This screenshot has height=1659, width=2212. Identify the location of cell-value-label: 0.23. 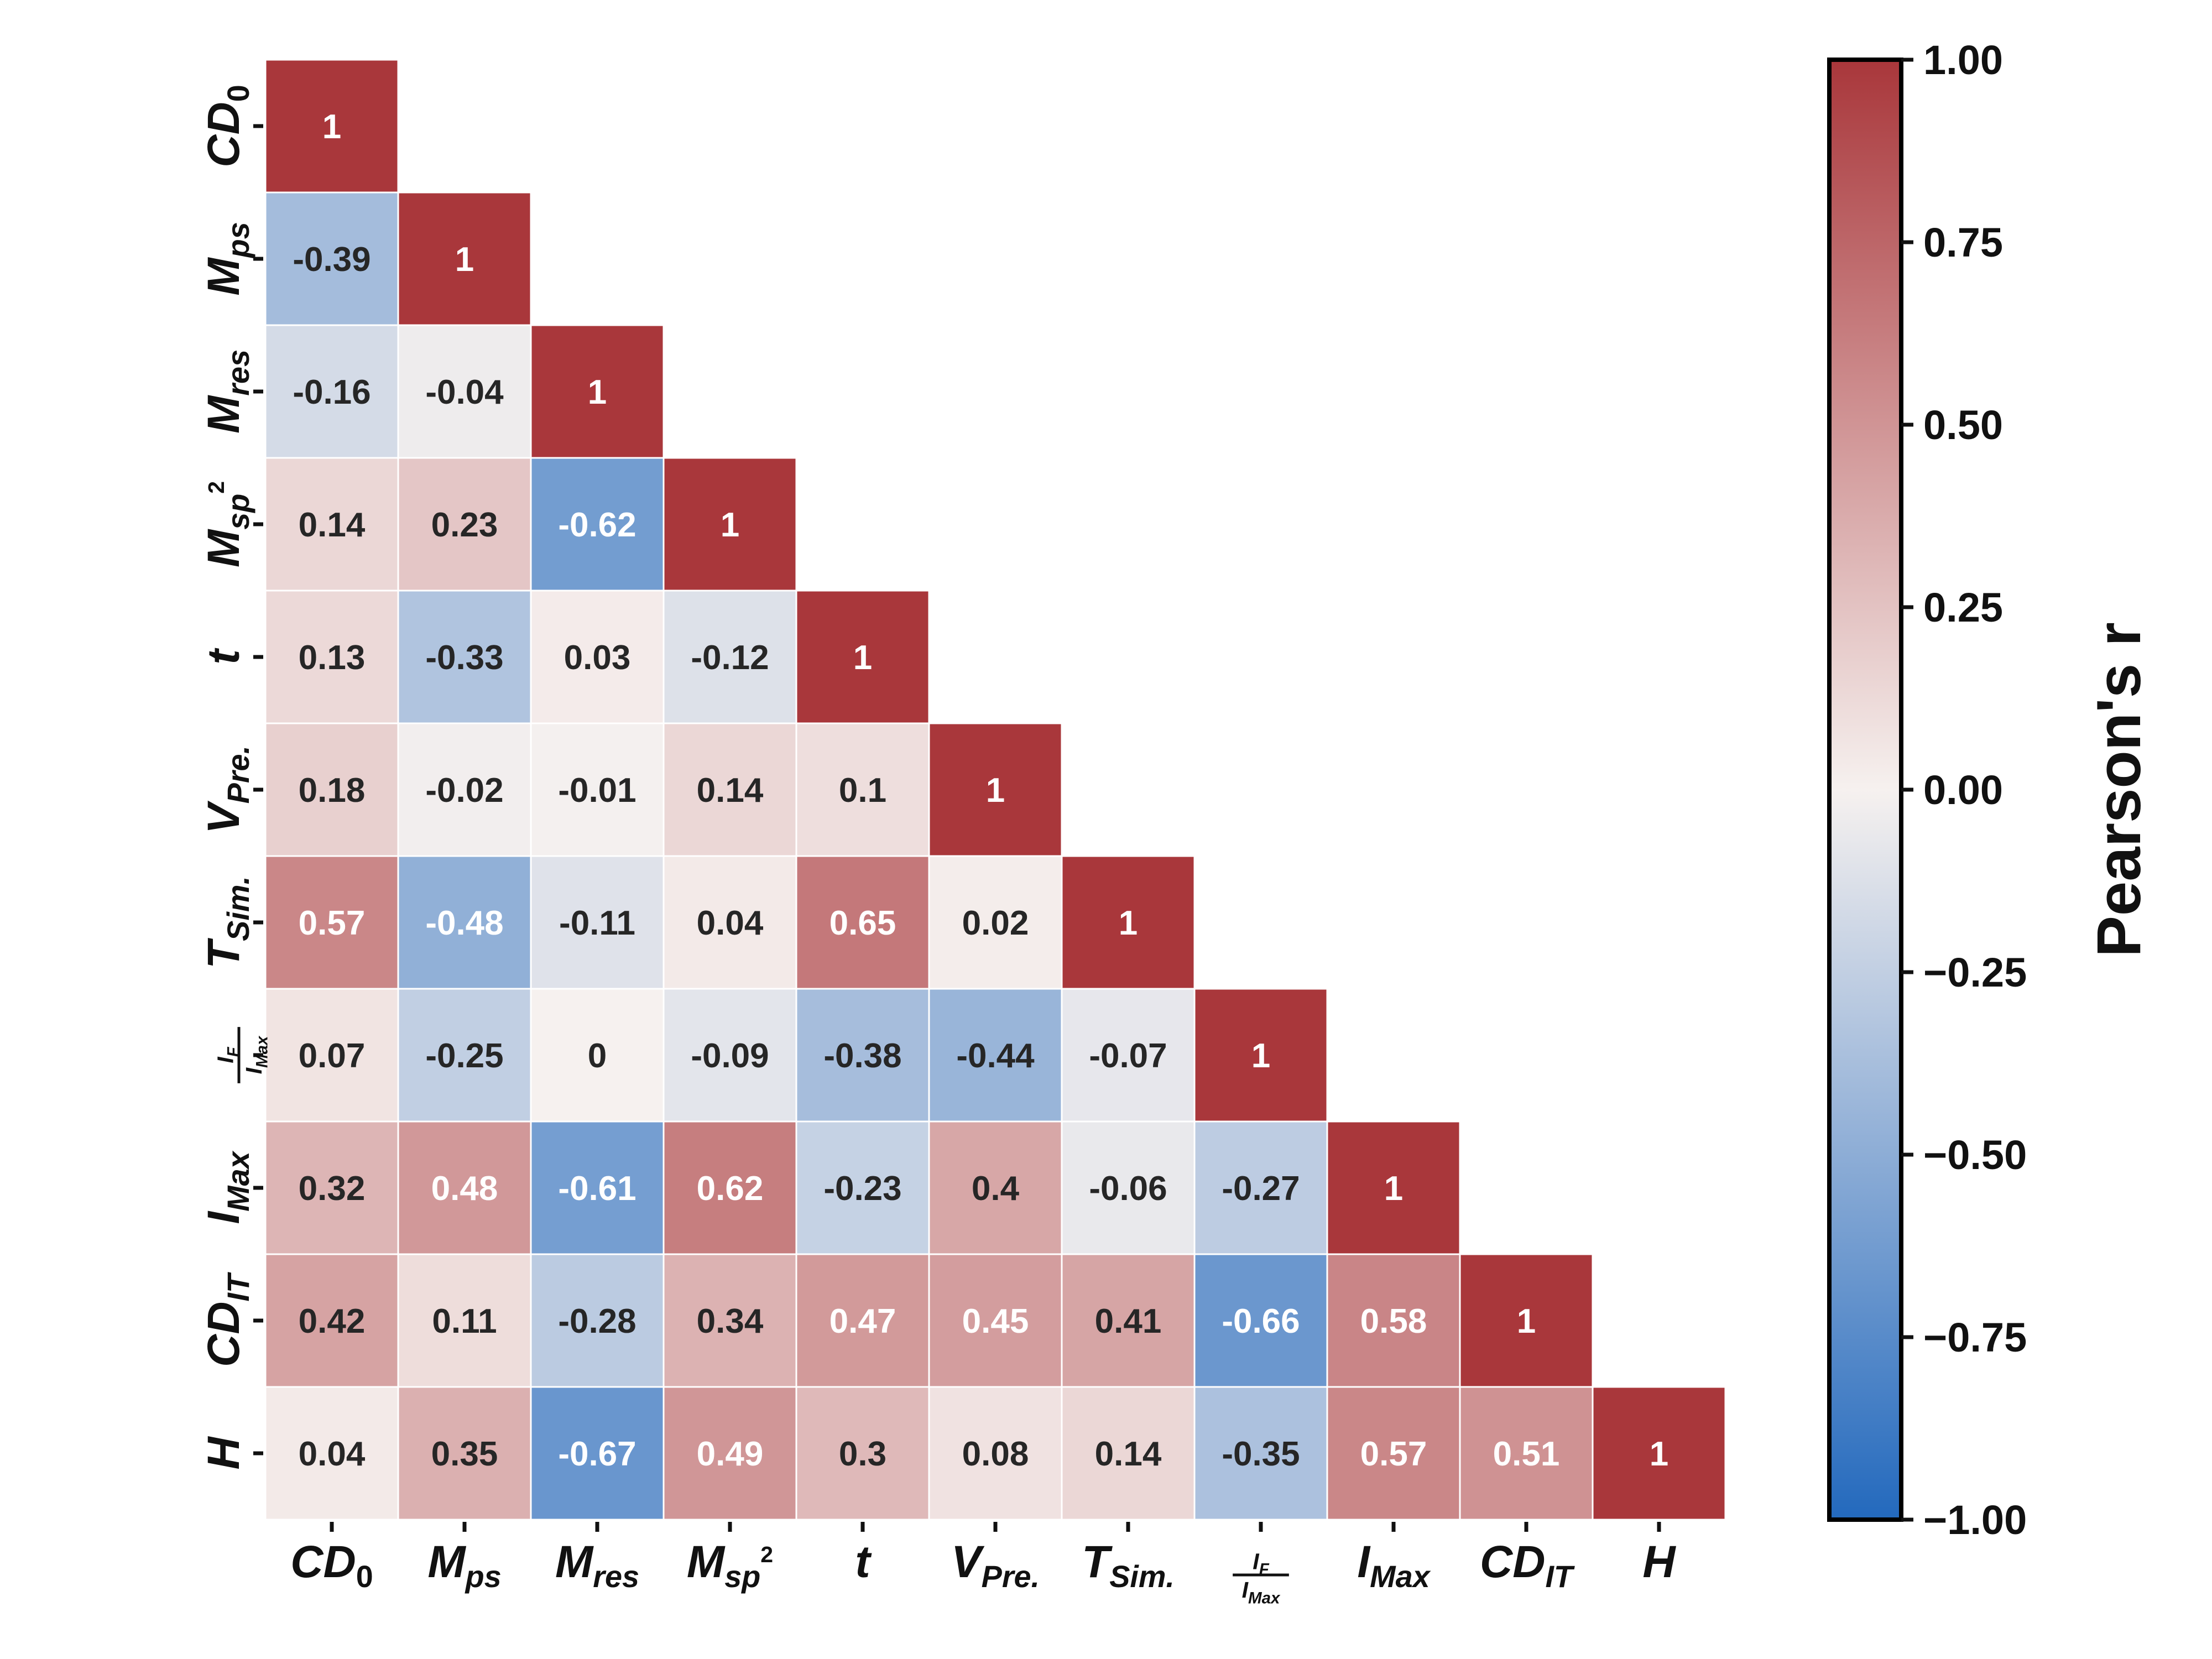
(465, 525).